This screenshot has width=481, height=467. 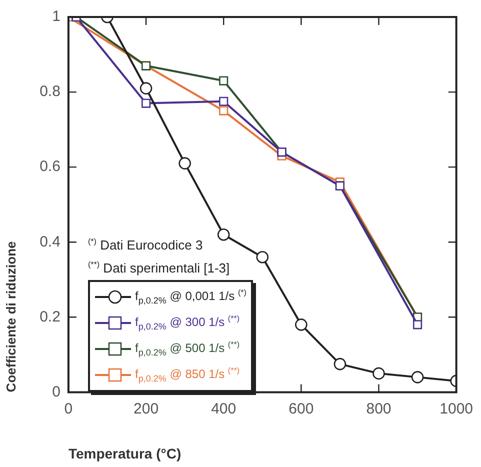 I want to click on x-tick-label: 0, so click(x=68, y=409).